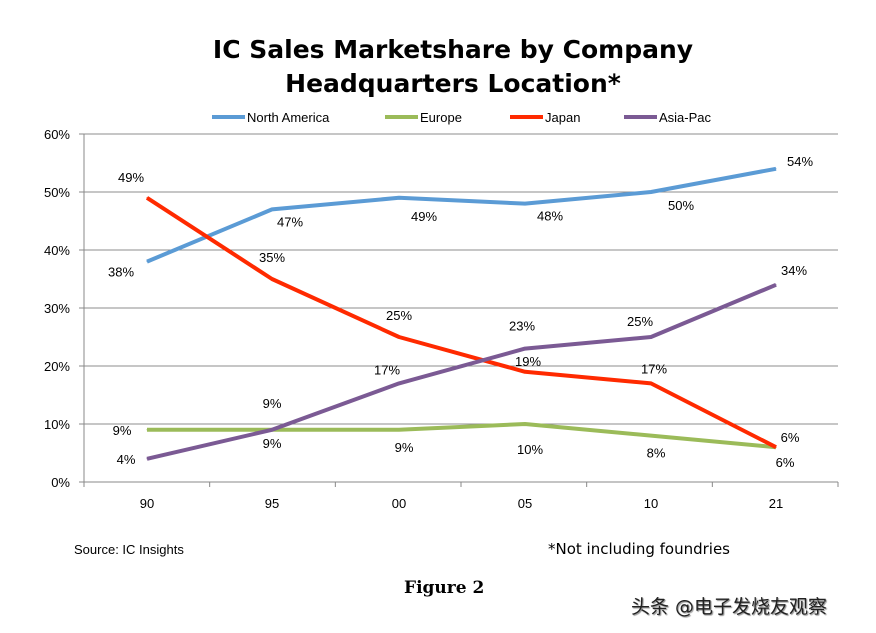  I want to click on x-tick-label: 00, so click(399, 503).